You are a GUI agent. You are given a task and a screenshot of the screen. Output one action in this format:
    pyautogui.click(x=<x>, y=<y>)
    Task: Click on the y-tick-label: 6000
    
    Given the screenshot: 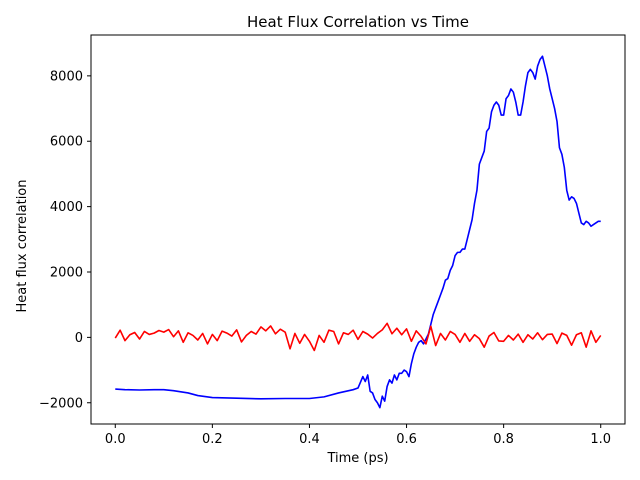 What is the action you would take?
    pyautogui.click(x=66, y=142)
    